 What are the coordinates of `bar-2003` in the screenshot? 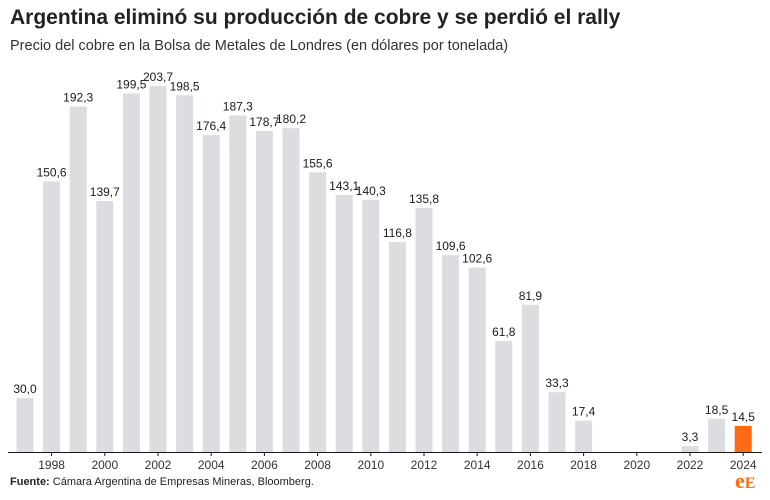 It's located at (185, 274).